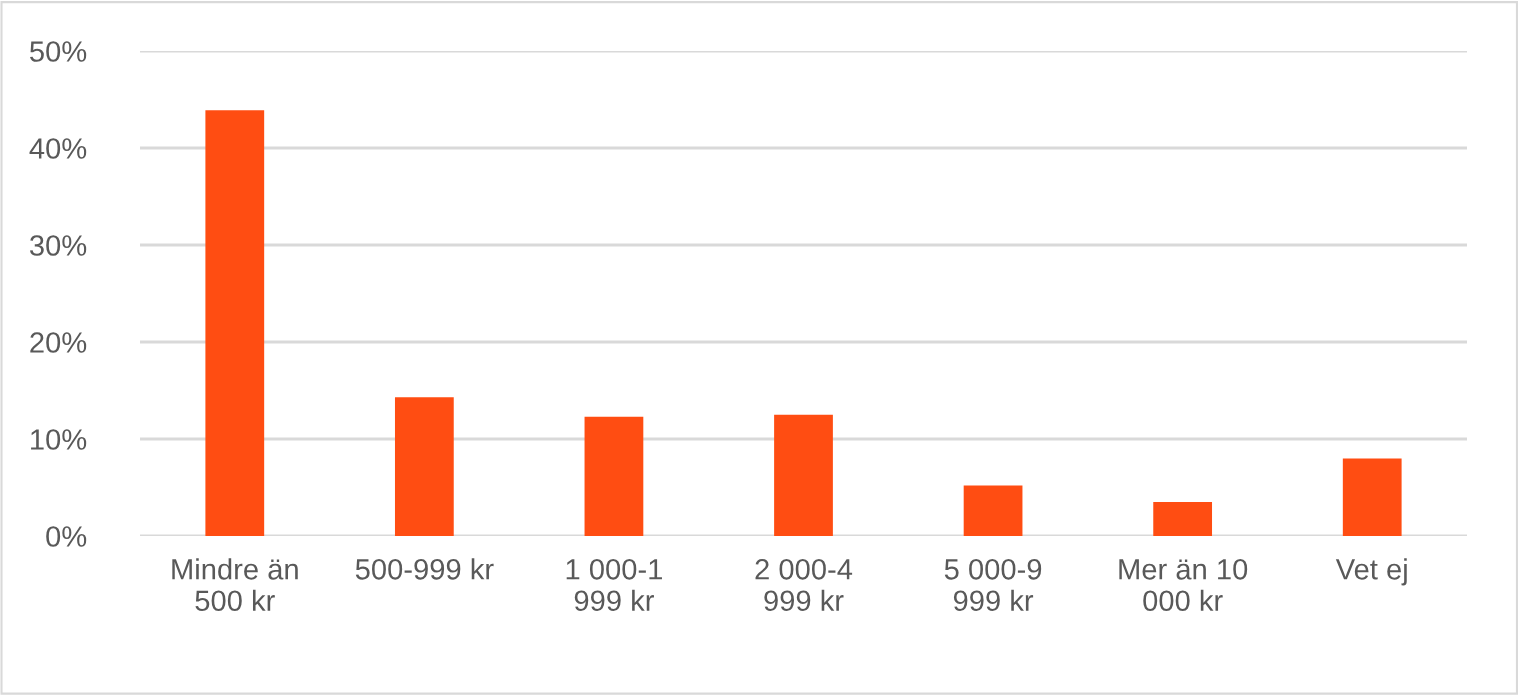  What do you see at coordinates (235, 585) in the screenshot?
I see `x-tick-label: Mindre än 500 kr` at bounding box center [235, 585].